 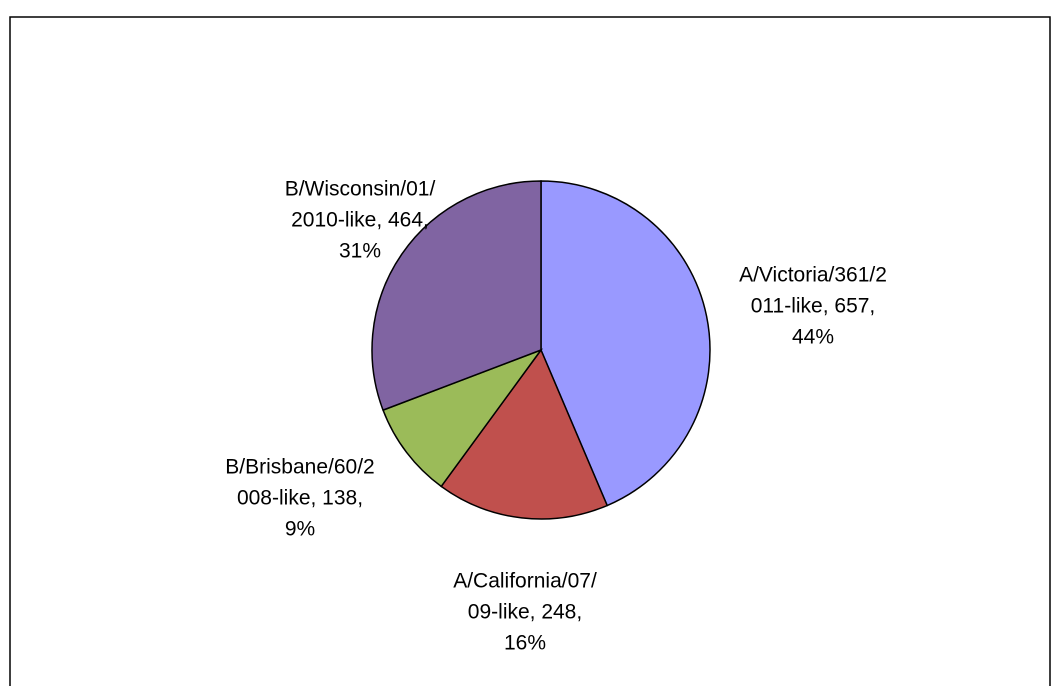 I want to click on data-label: 44%, so click(x=813, y=337).